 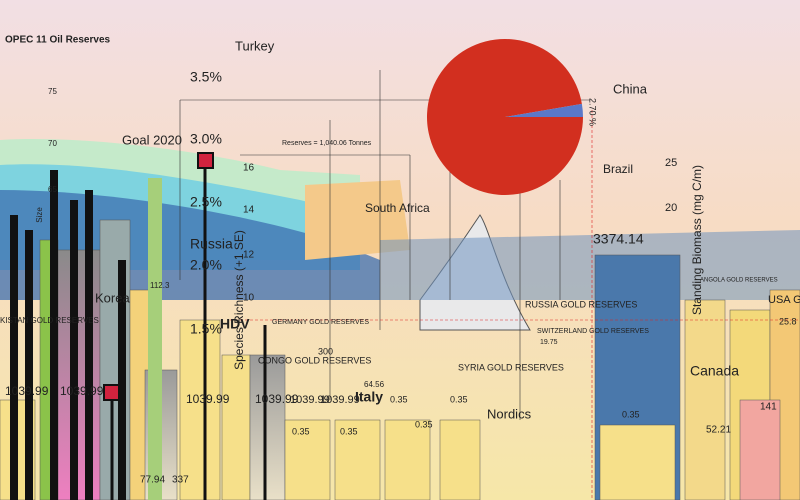 What do you see at coordinates (239, 300) in the screenshot?
I see `label: Species Richness (+1 SE)` at bounding box center [239, 300].